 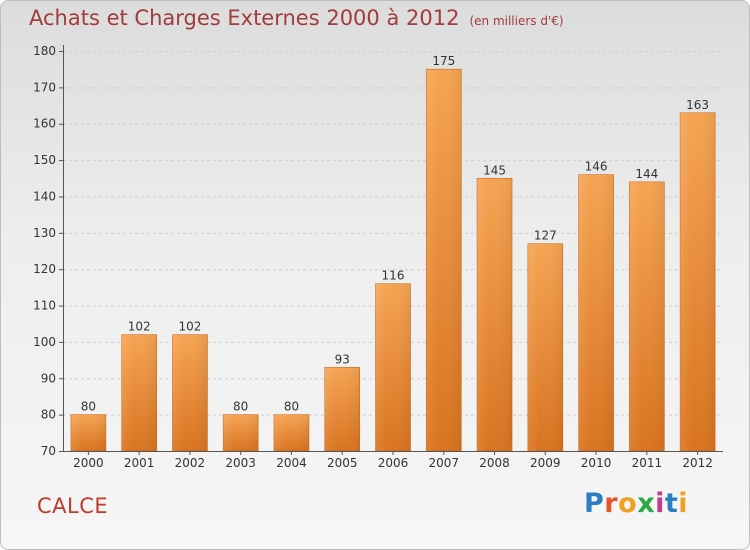 I want to click on data-label: 127, so click(x=545, y=236).